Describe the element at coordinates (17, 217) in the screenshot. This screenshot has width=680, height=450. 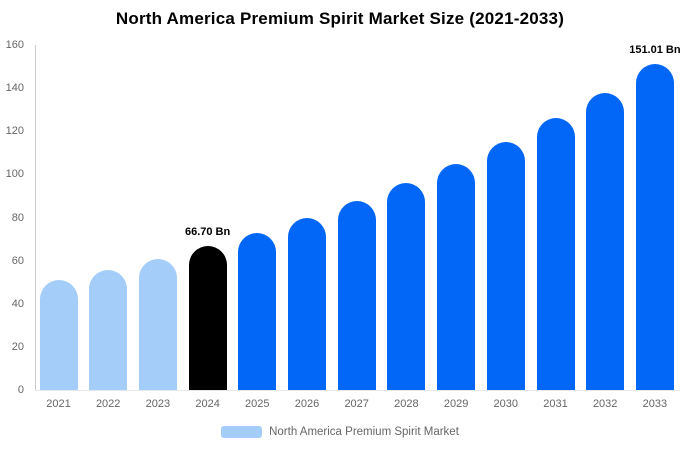
I see `y-axis-tick-label: 80` at that location.